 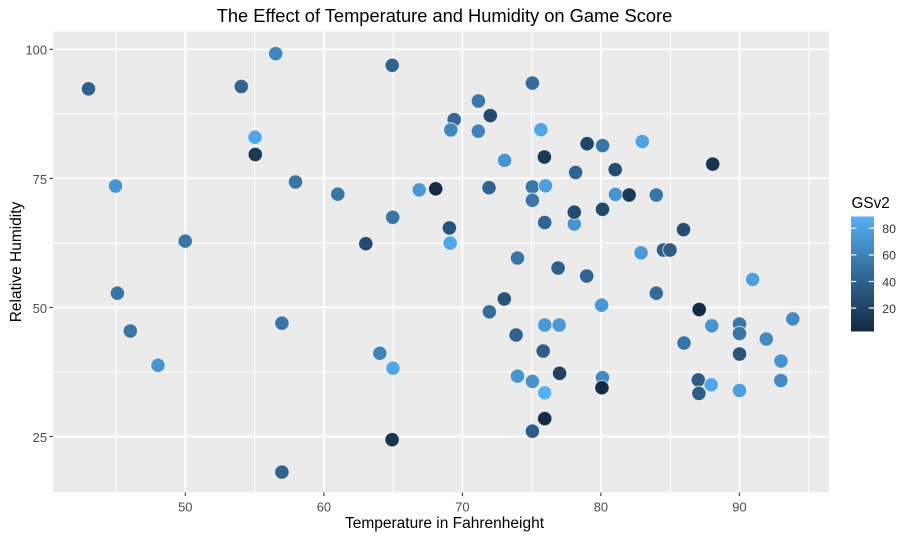 I want to click on svg-text: 100, so click(x=36, y=50).